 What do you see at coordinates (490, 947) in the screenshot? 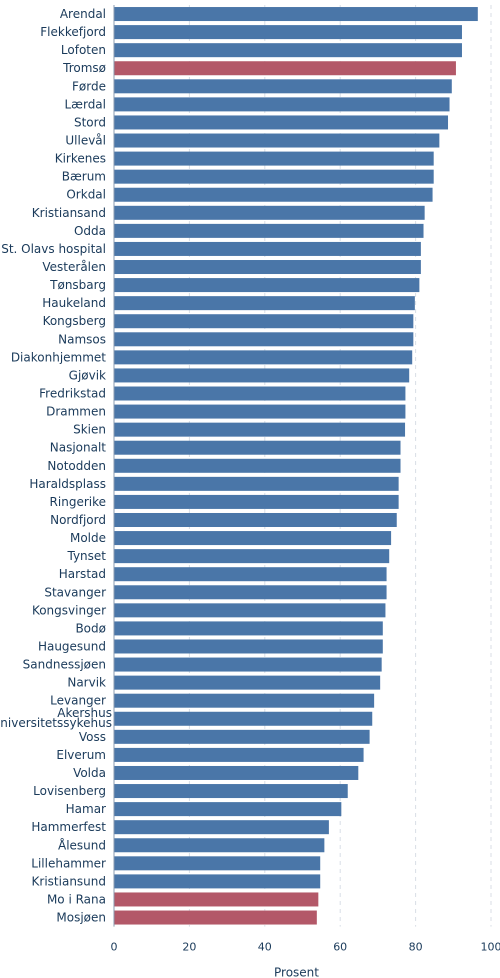
I see `x-tick-label: 100` at bounding box center [490, 947].